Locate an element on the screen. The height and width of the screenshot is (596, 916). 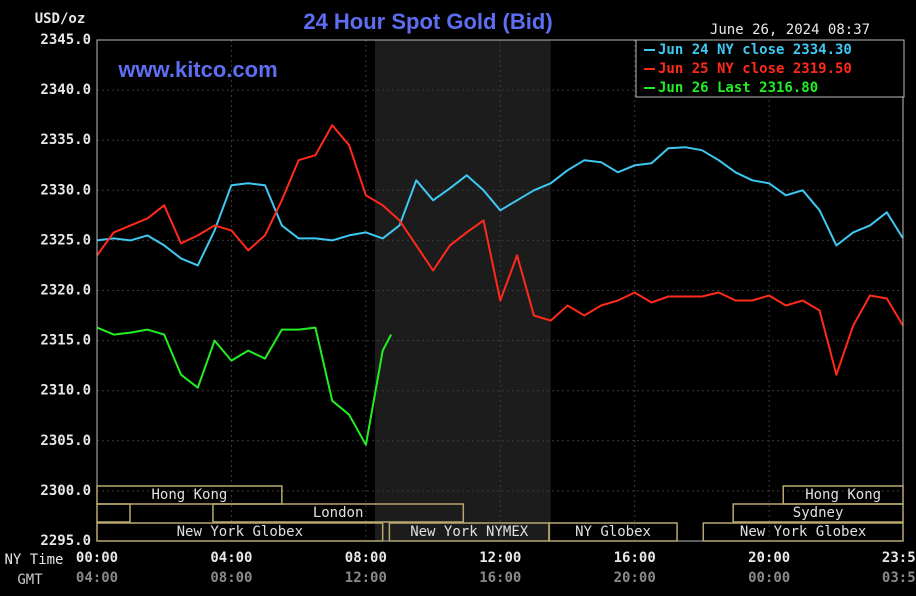
y-tick-label: 2335.0 is located at coordinates (65, 140).